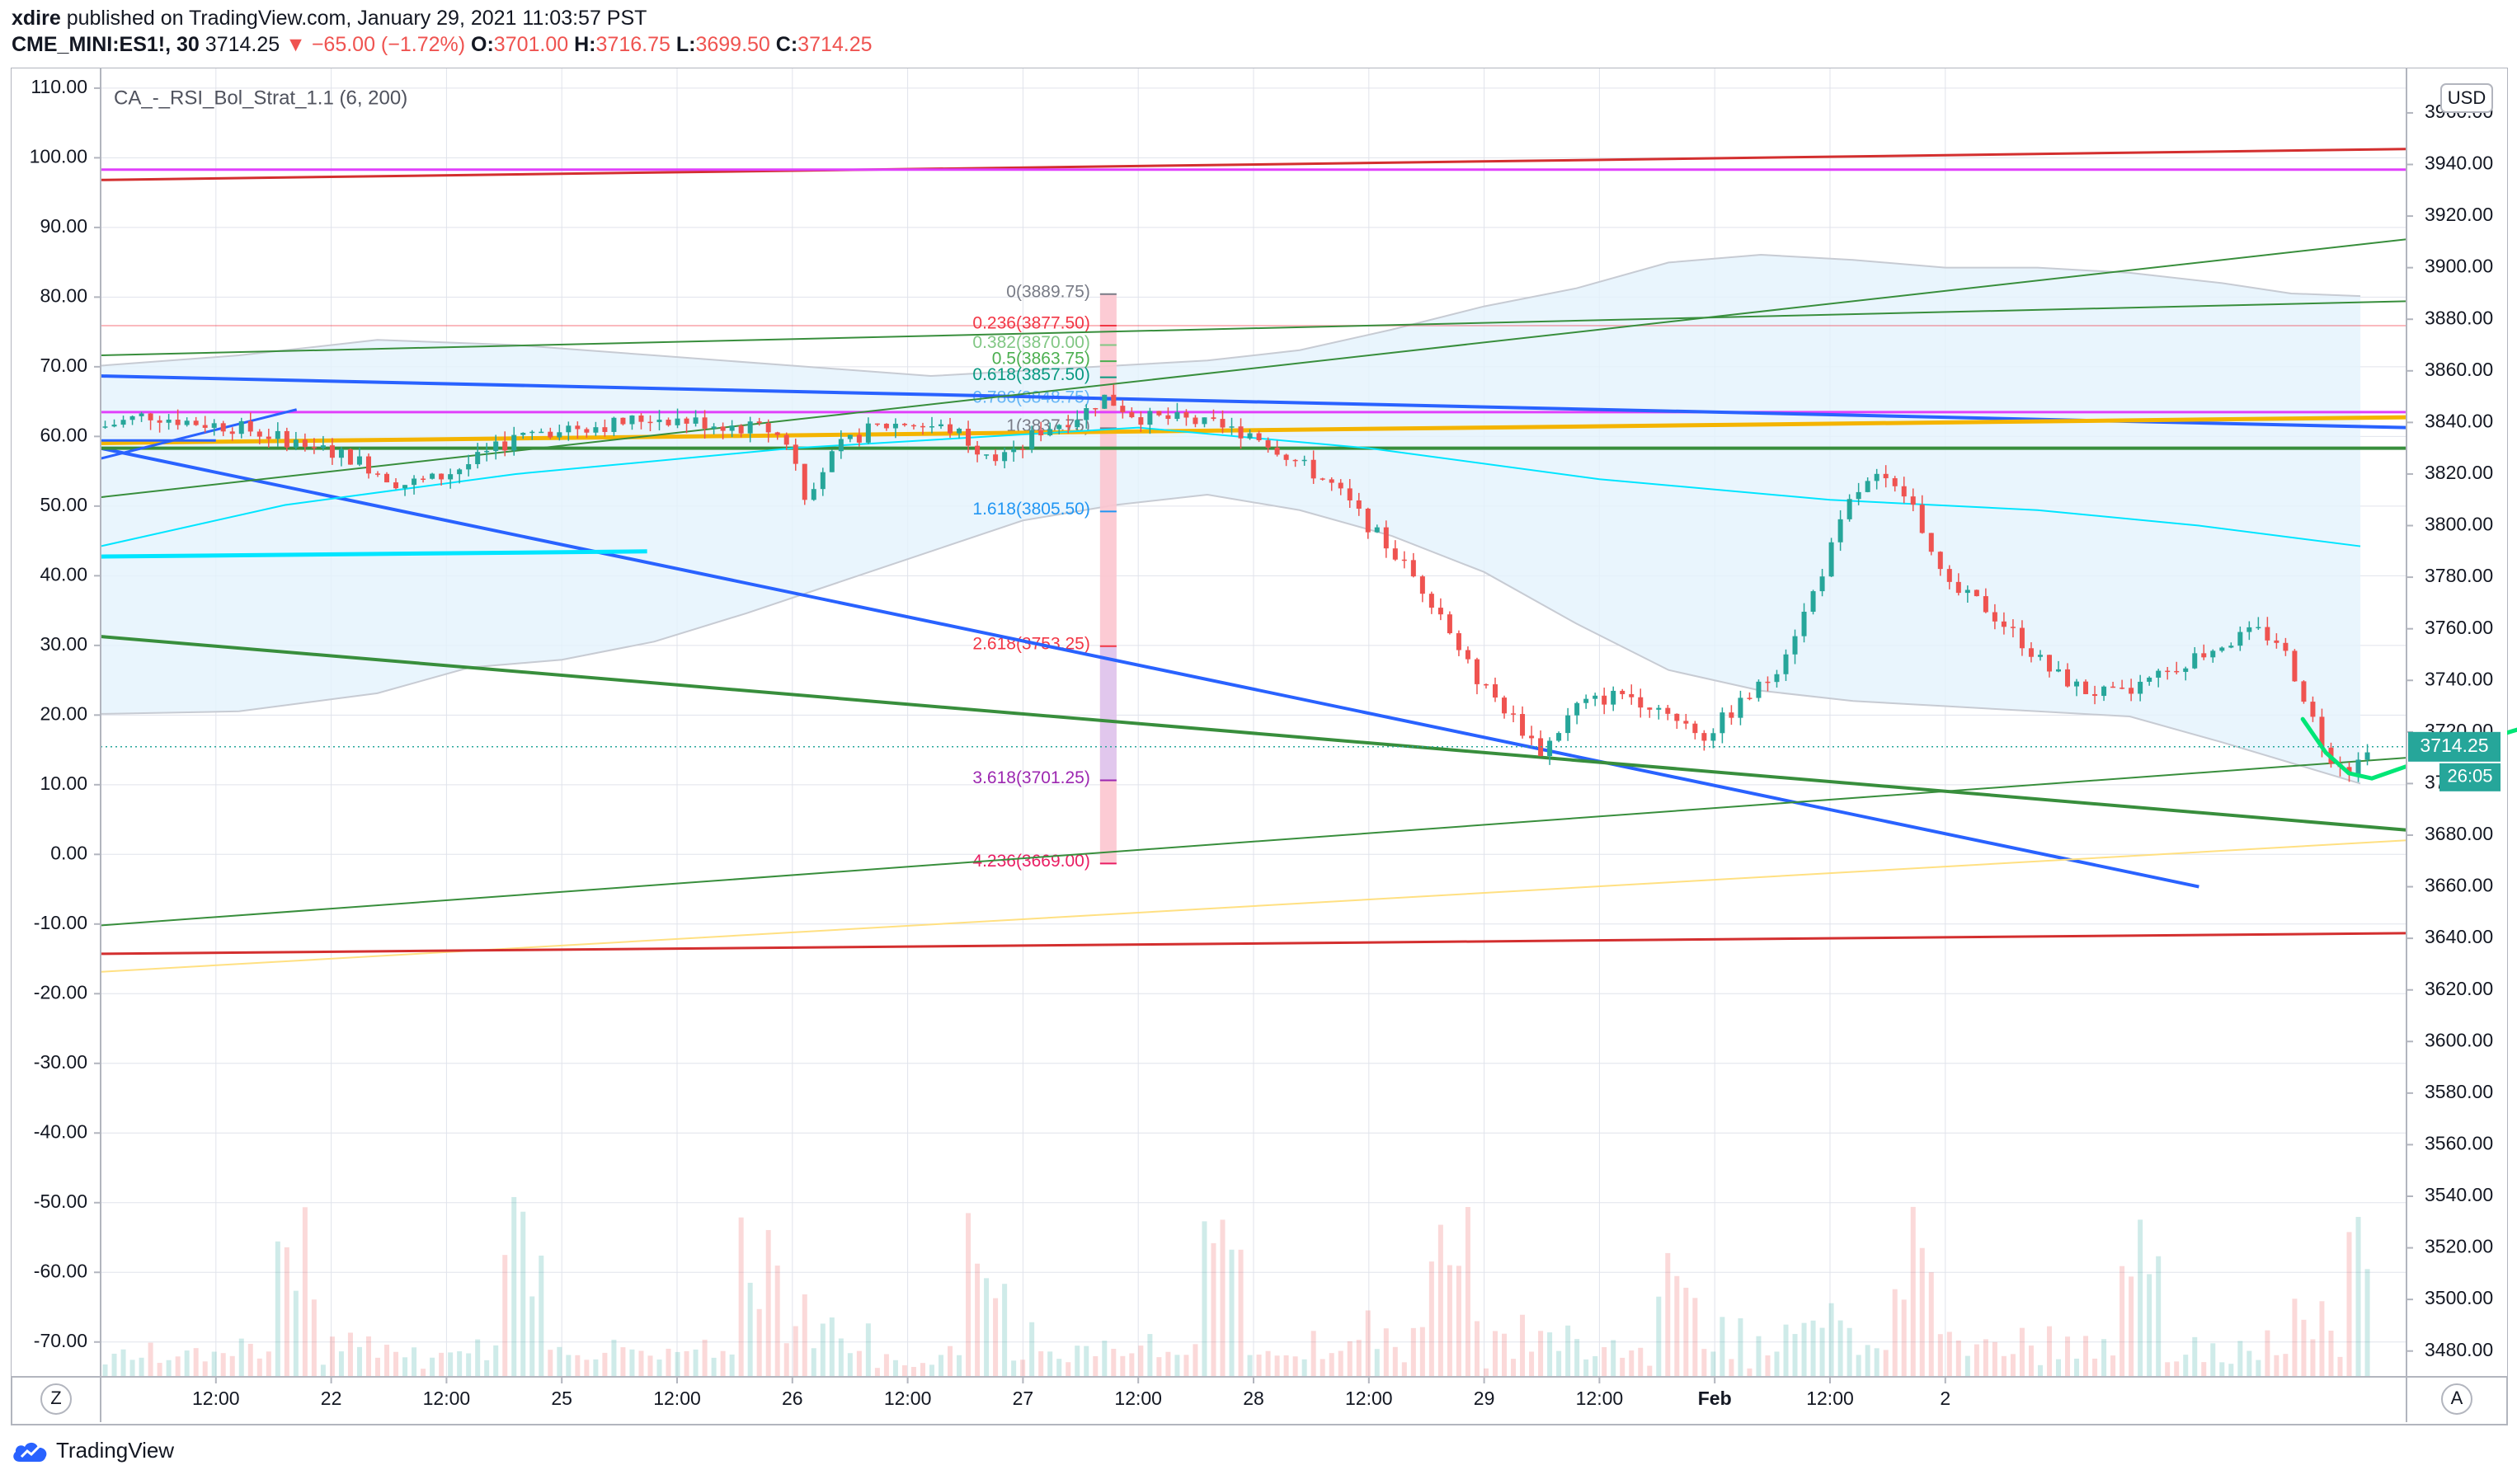 The height and width of the screenshot is (1484, 2517). What do you see at coordinates (1254, 328) in the screenshot?
I see `trend-line-green-thin-middle` at bounding box center [1254, 328].